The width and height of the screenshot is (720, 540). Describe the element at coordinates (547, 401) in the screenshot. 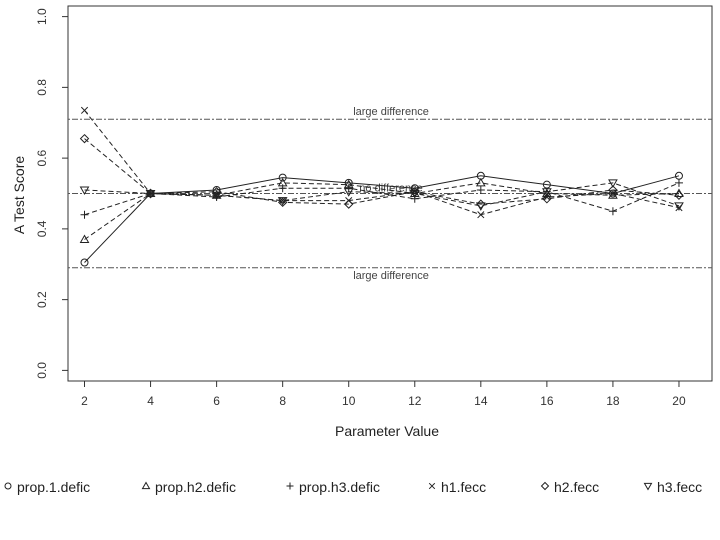

I see `x-tick-label: 16` at that location.